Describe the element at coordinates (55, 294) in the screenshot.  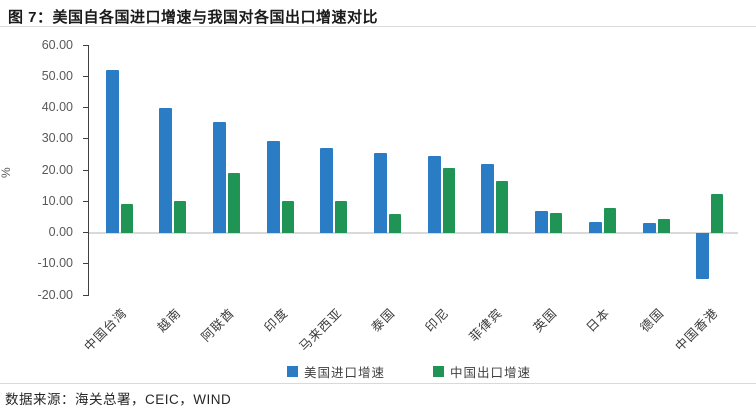
I see `y-tick-label: -20.00` at that location.